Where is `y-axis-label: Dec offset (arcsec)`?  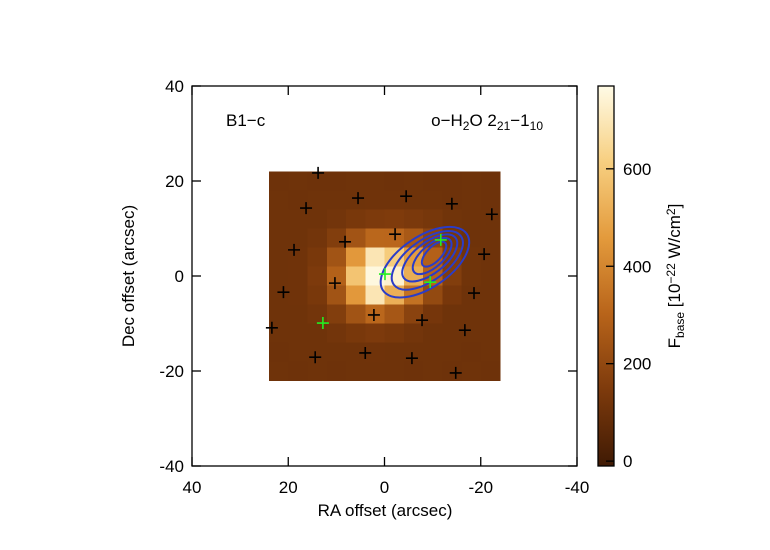 y-axis-label: Dec offset (arcsec) is located at coordinates (128, 276).